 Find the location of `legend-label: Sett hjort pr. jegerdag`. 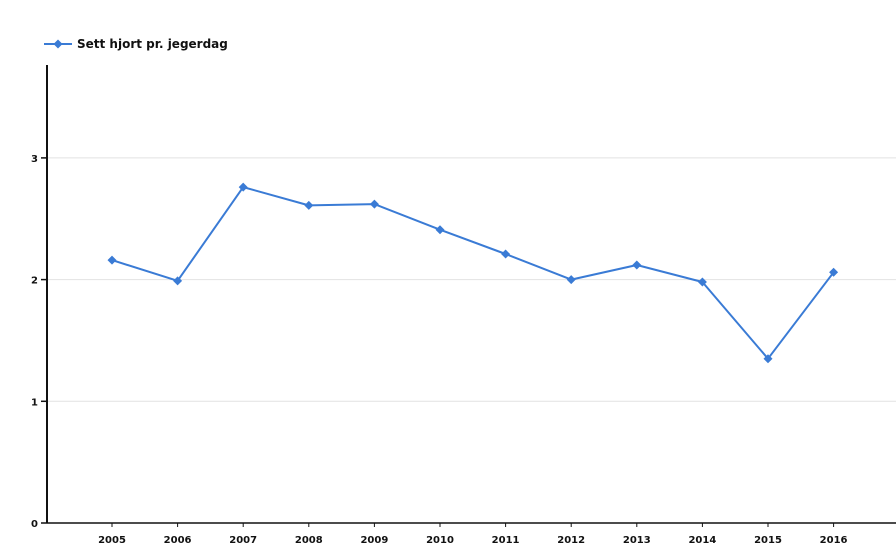

legend-label: Sett hjort pr. jegerdag is located at coordinates (152, 44).